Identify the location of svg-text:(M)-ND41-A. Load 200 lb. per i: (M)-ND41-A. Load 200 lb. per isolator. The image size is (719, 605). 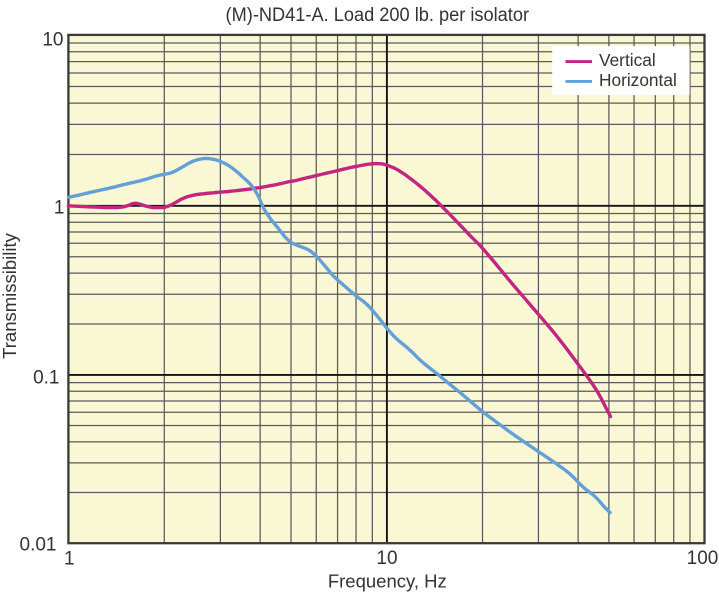
(378, 15).